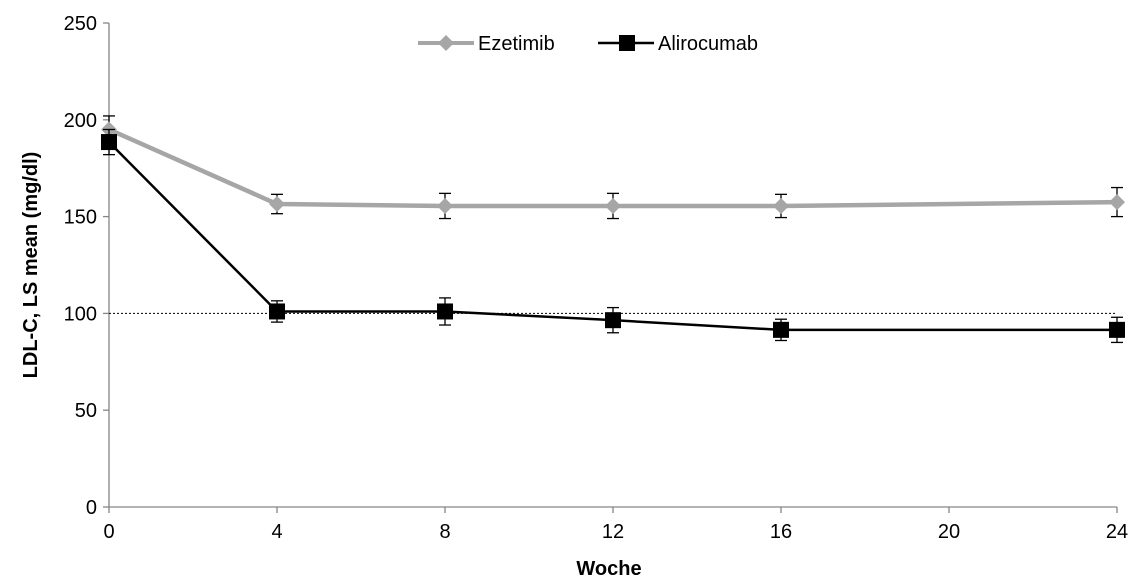 The image size is (1131, 578). I want to click on legend-item-ezetimib: Ezetimib, so click(486, 44).